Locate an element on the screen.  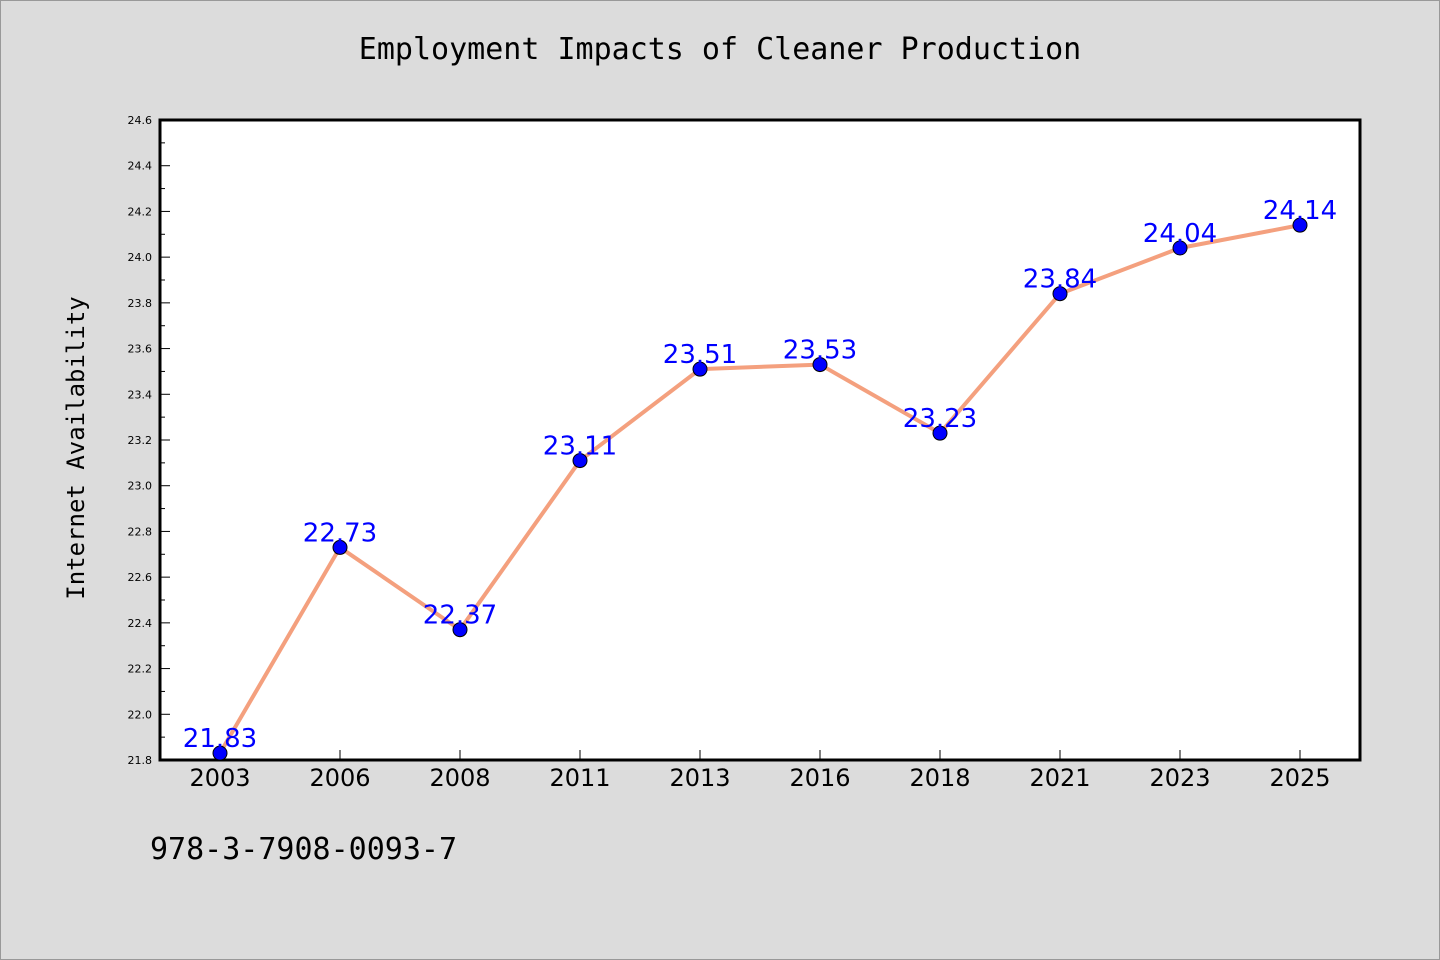
x-tick-label: 2023 is located at coordinates (1179, 778).